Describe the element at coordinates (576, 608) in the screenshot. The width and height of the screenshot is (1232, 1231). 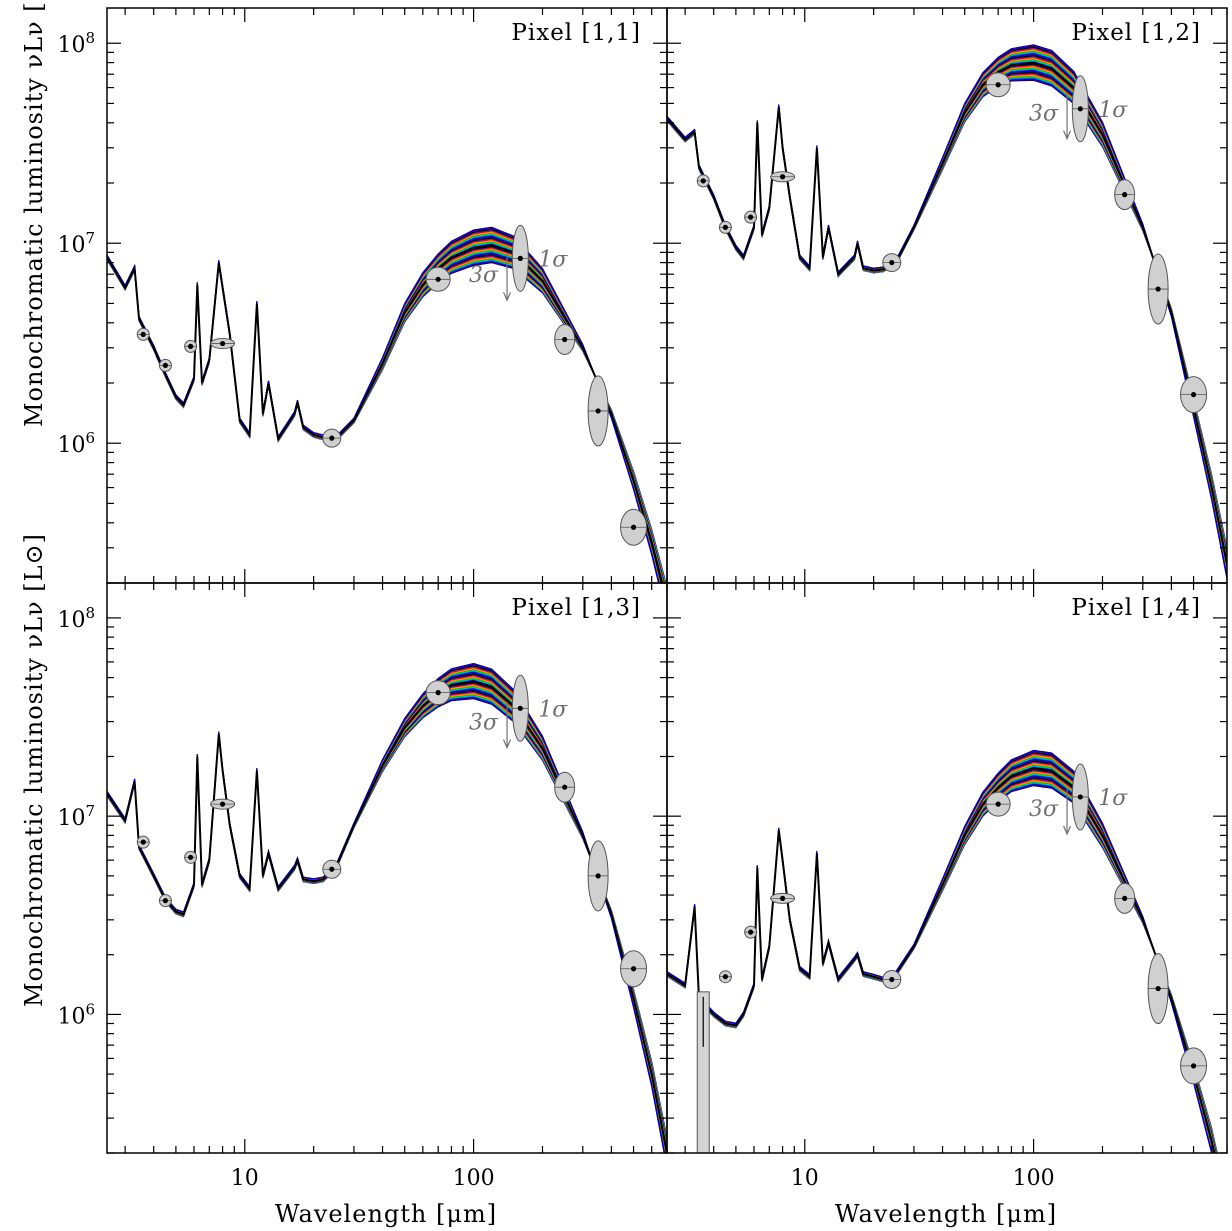
I see `panel-title: Pixel [1,3]` at that location.